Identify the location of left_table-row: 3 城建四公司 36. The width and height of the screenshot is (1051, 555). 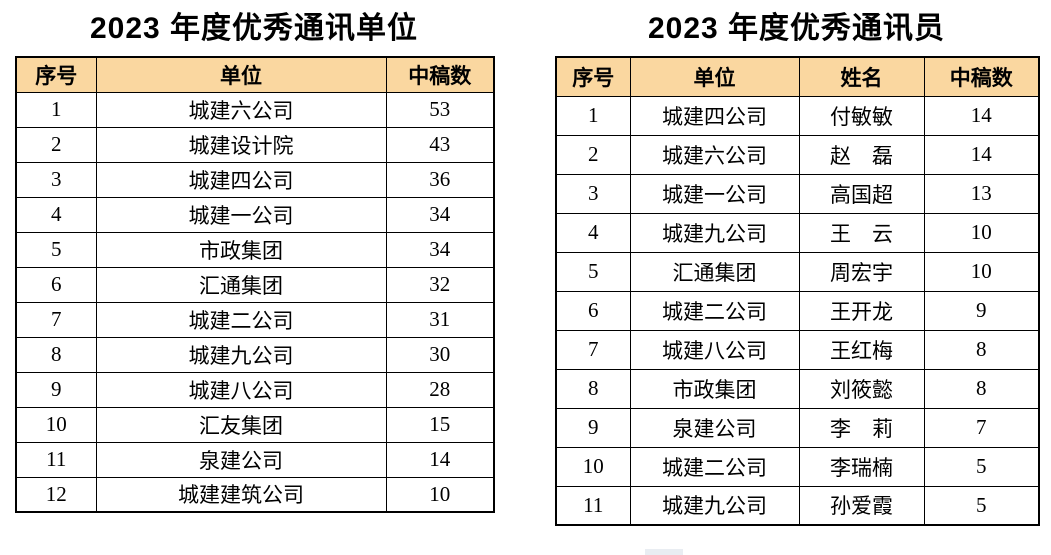
(255, 179).